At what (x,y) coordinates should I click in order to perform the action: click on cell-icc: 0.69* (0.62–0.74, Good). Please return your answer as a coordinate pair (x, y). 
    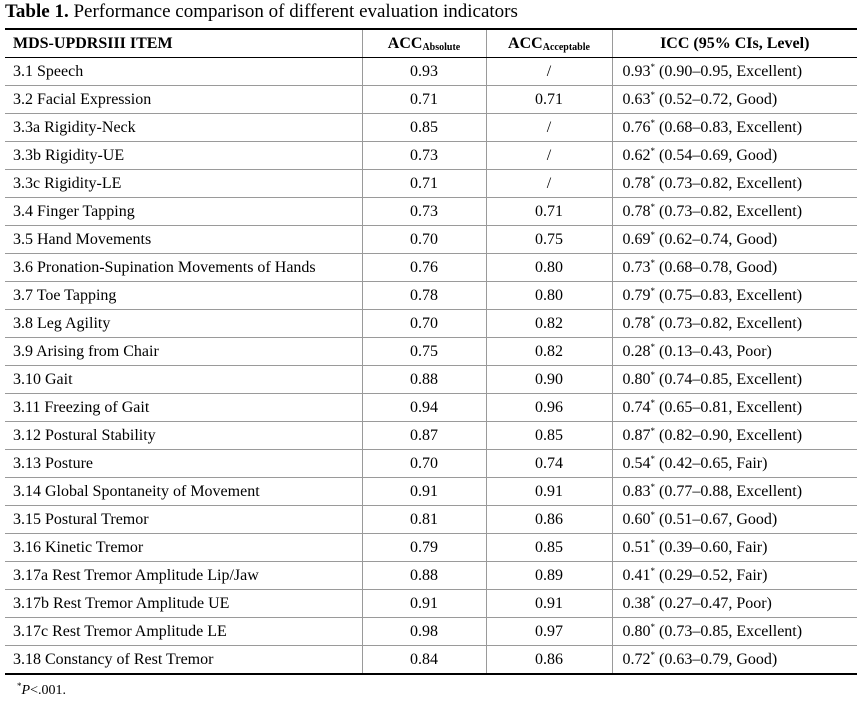
    Looking at the image, I should click on (734, 239).